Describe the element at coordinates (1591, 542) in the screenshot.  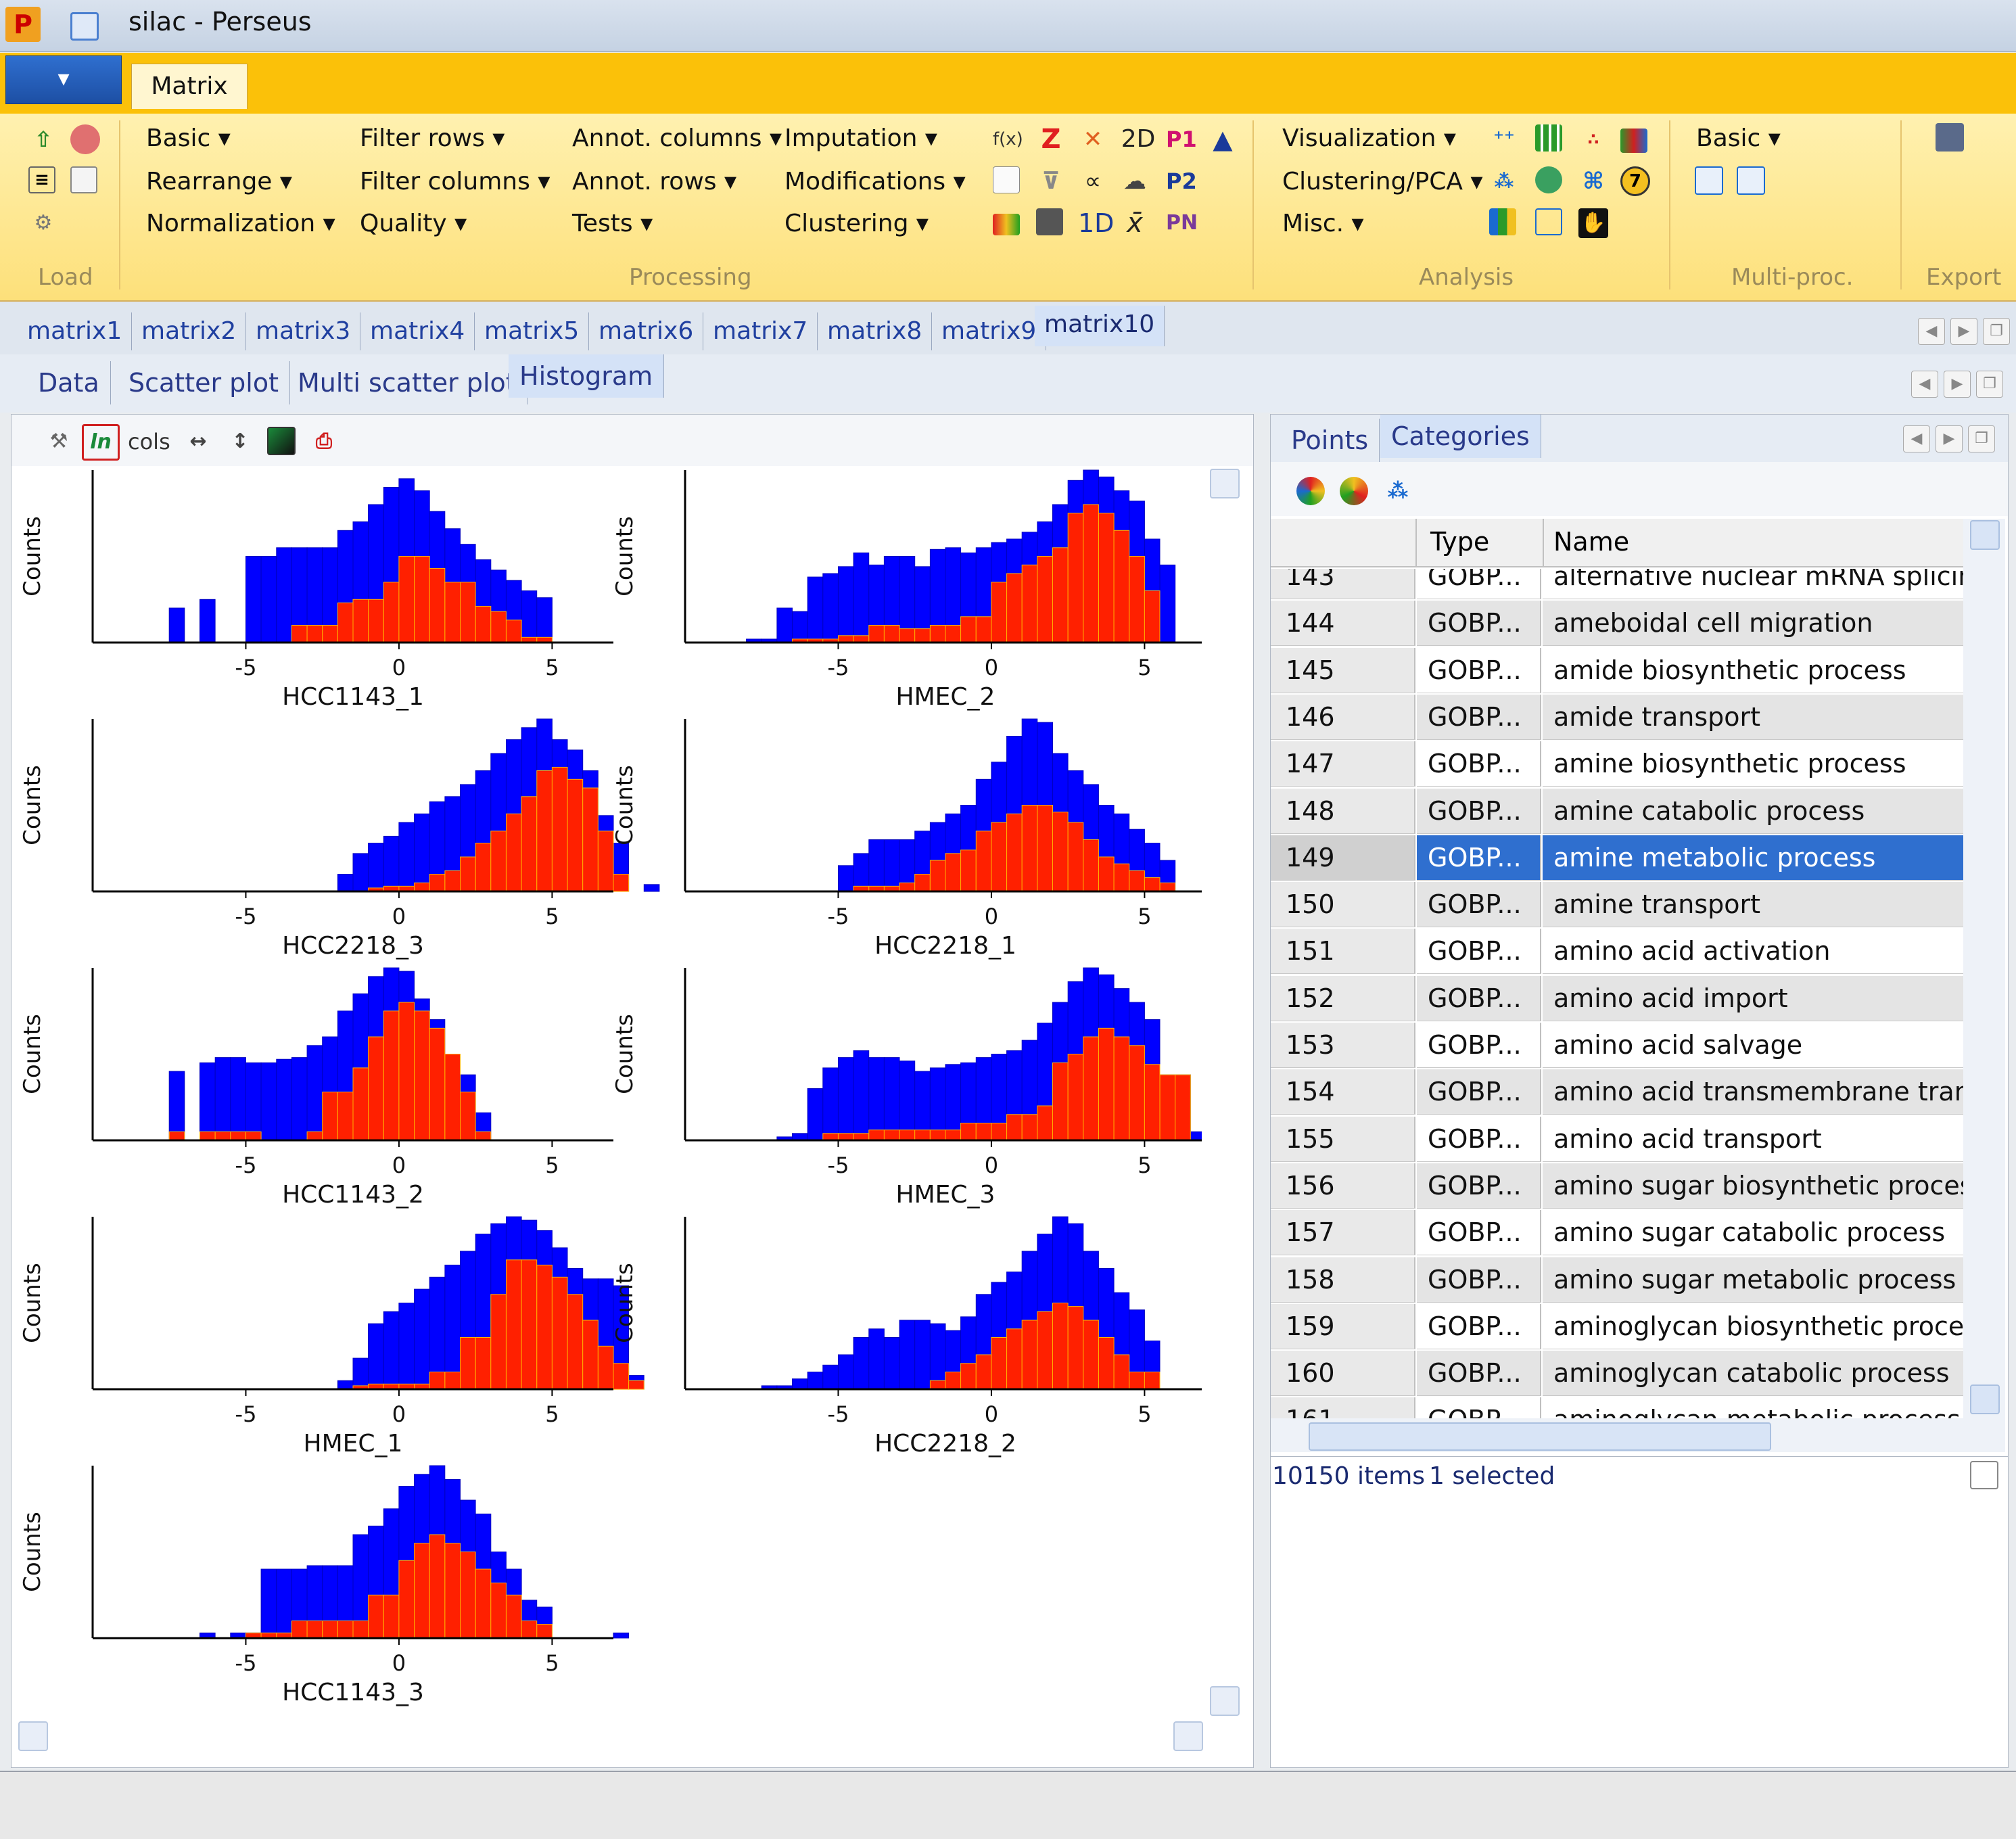
I see `name-column-header: Name` at that location.